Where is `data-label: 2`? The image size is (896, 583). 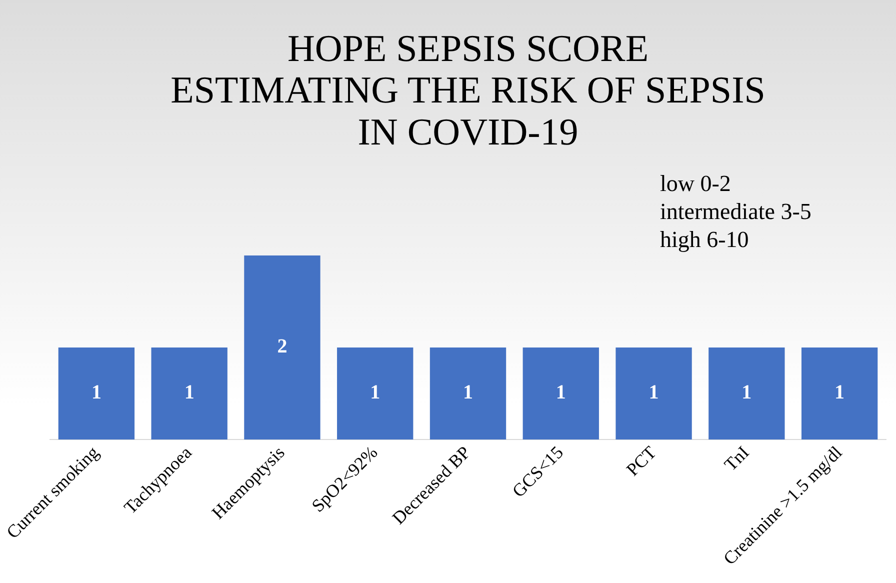 data-label: 2 is located at coordinates (282, 347).